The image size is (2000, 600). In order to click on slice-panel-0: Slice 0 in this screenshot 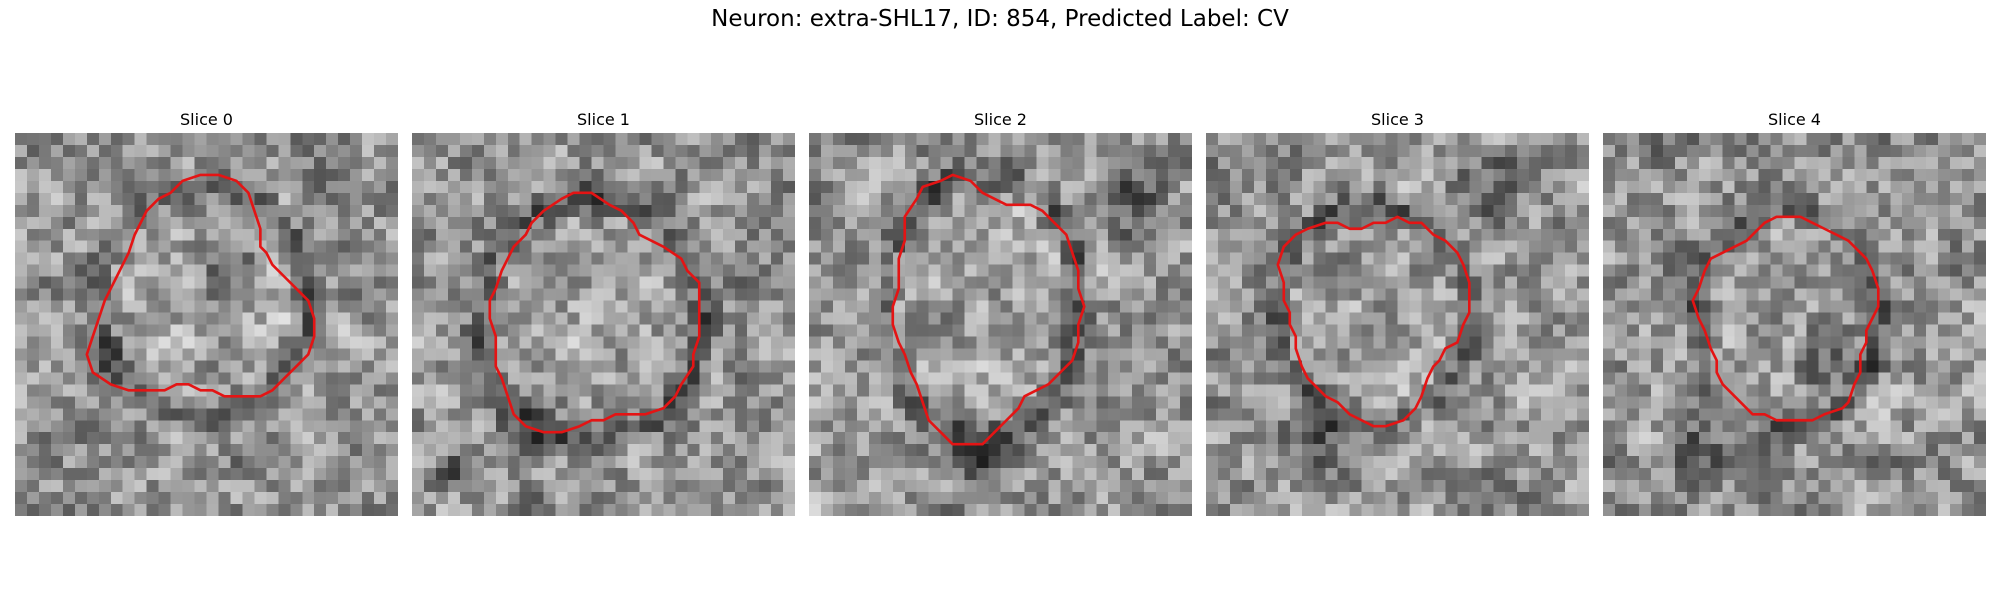, I will do `click(206, 312)`.